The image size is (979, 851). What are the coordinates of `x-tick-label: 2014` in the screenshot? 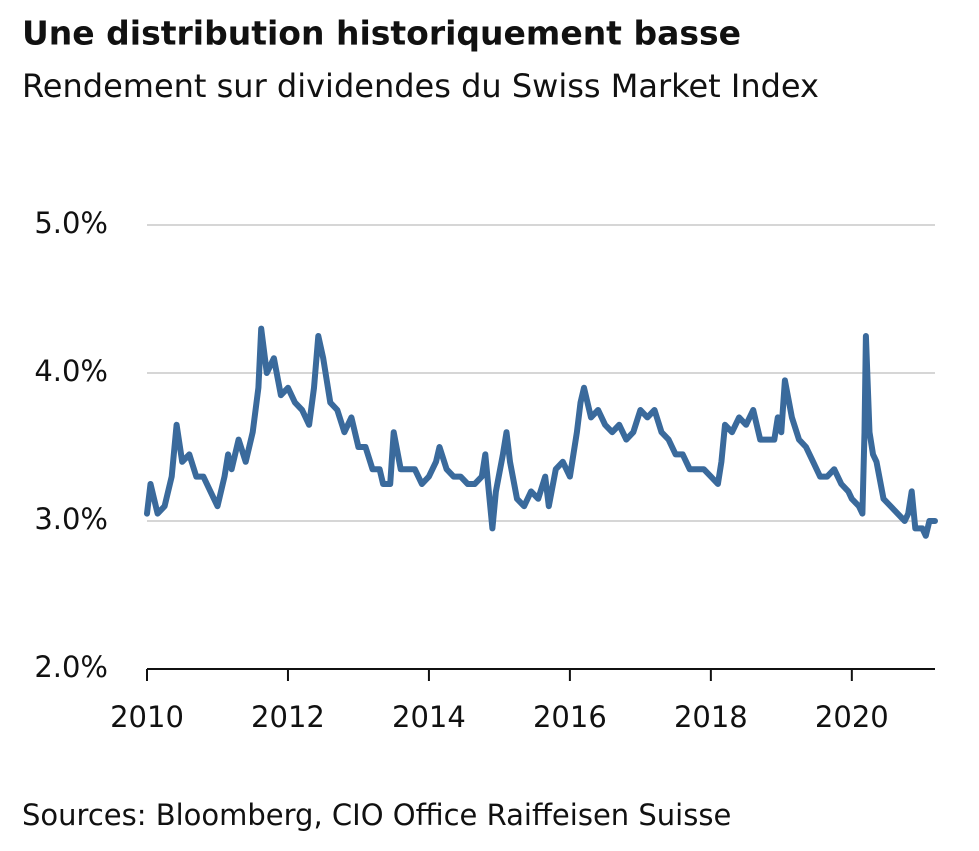 It's located at (429, 717).